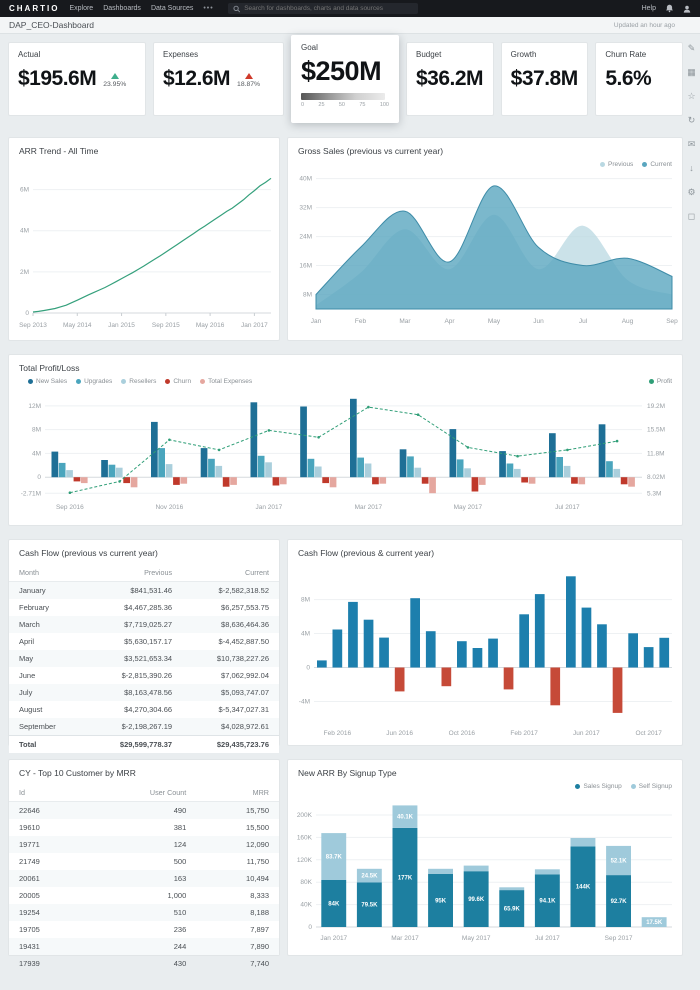  What do you see at coordinates (303, 105) in the screenshot?
I see `scale-tick: 0` at bounding box center [303, 105].